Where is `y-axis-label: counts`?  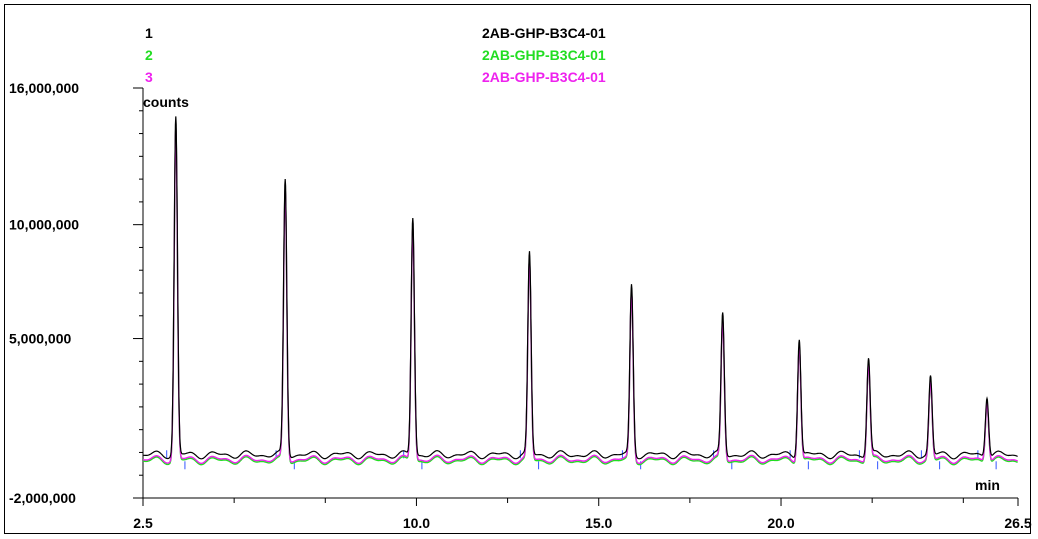
y-axis-label: counts is located at coordinates (166, 102).